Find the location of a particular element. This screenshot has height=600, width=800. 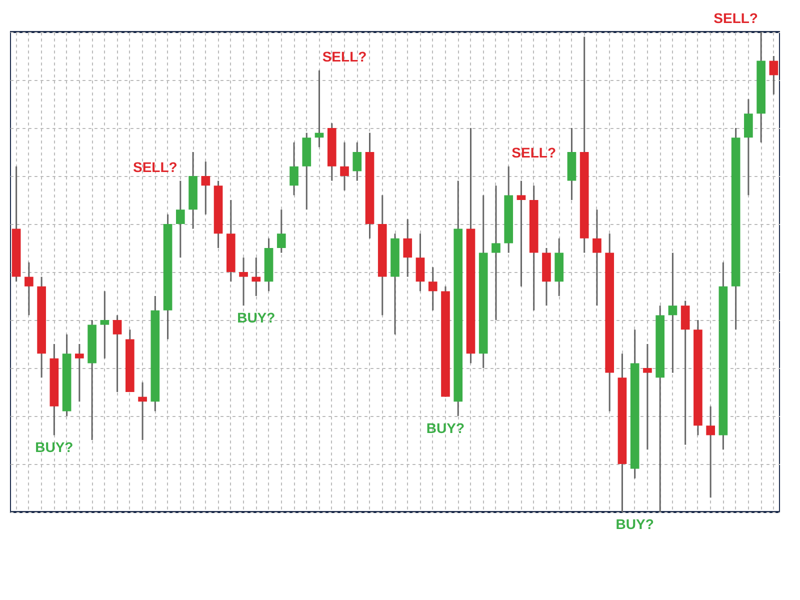

text: BUY? is located at coordinates (635, 524).